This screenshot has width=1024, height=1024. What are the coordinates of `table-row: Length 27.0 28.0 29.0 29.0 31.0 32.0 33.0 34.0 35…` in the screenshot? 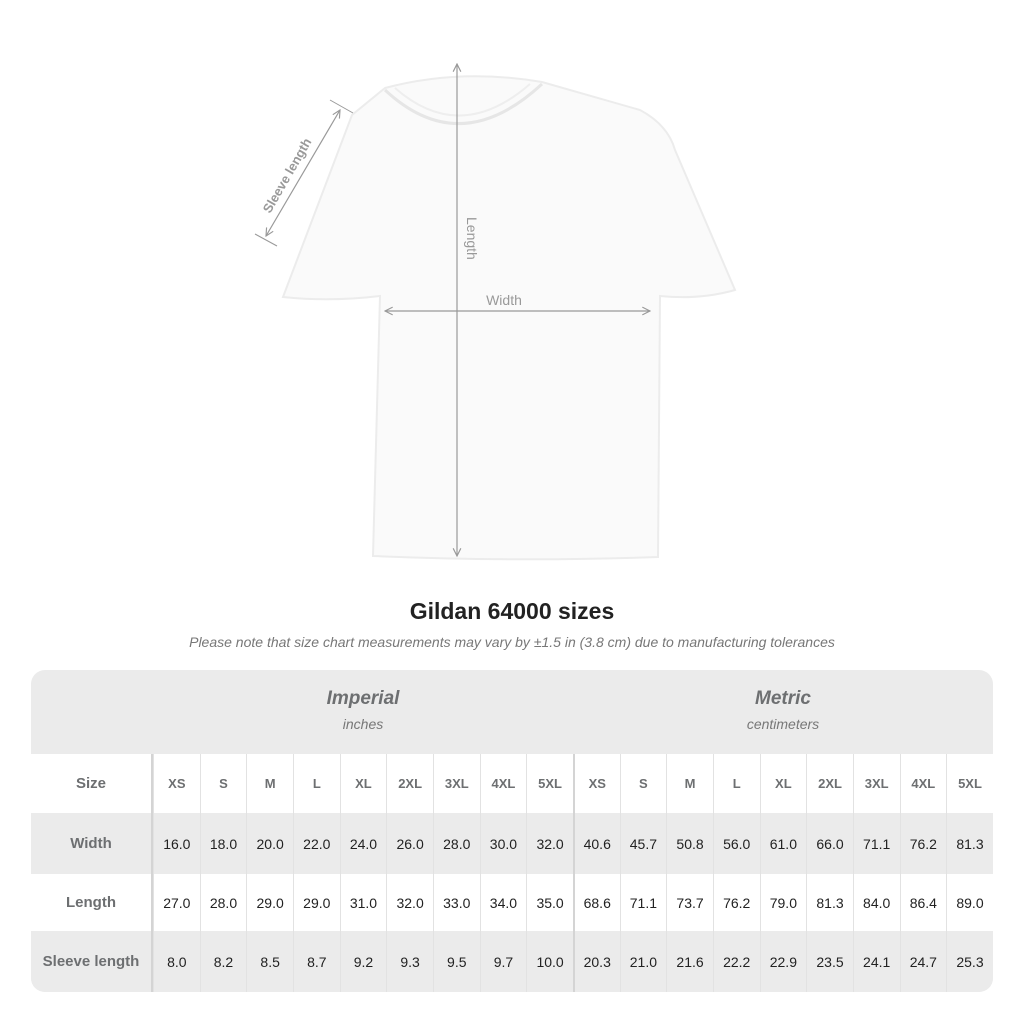 It's located at (512, 902).